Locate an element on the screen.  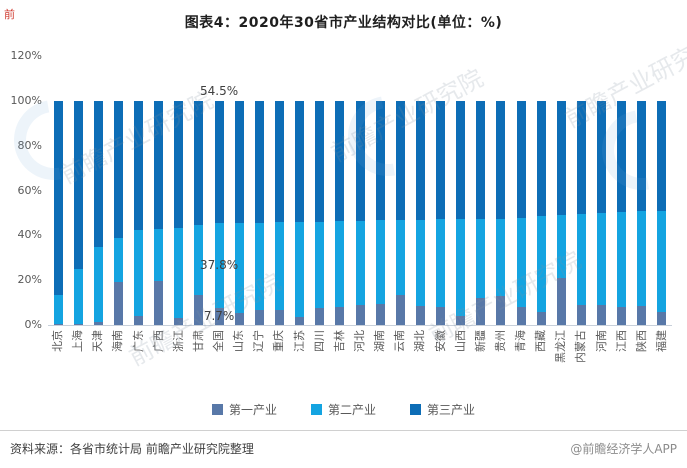
x-axis-label-青海: 青海 is located at coordinates (521, 341).